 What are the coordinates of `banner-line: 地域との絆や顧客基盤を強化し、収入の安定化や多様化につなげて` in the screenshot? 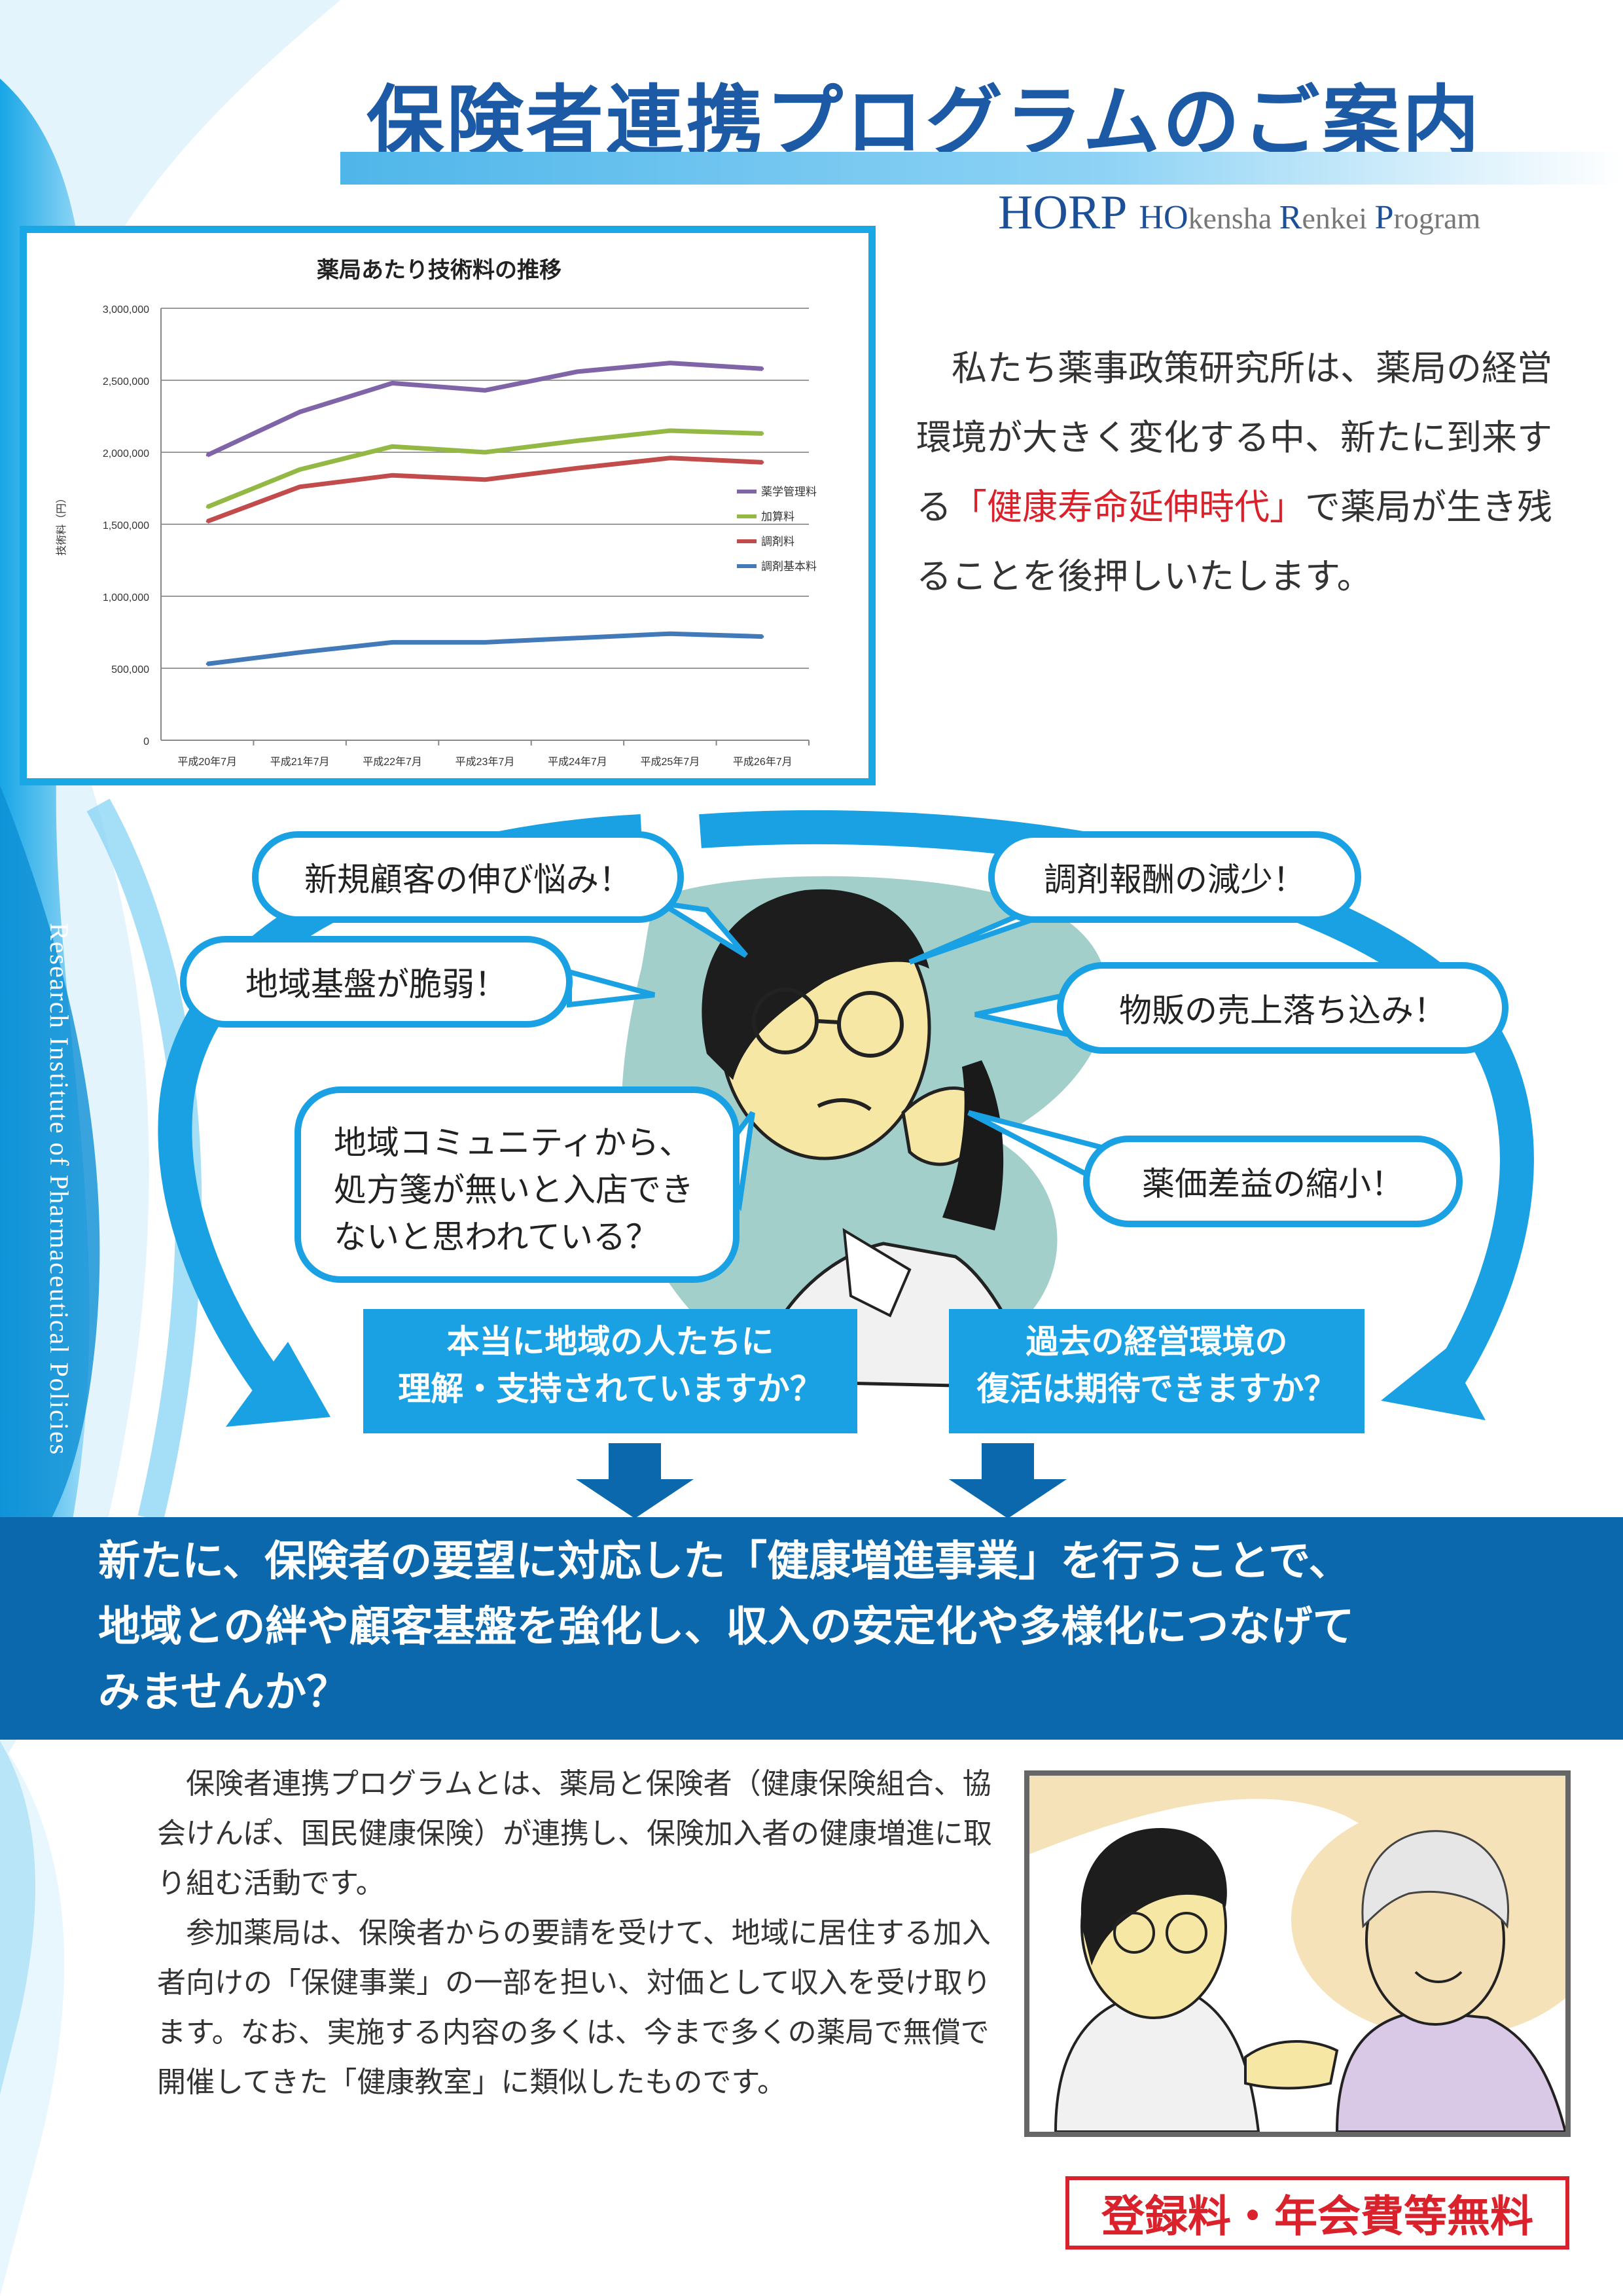 It's located at (726, 1627).